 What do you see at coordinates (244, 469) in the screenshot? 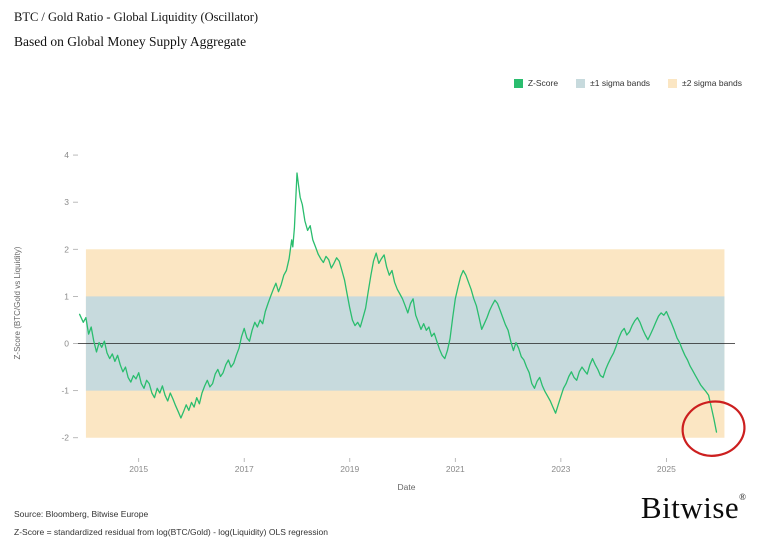
I see `x-tick-label: 2017` at bounding box center [244, 469].